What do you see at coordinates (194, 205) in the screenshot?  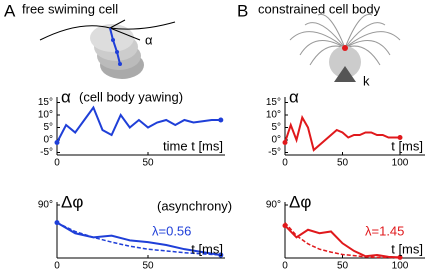 I see `annotation: (asynchrony)` at bounding box center [194, 205].